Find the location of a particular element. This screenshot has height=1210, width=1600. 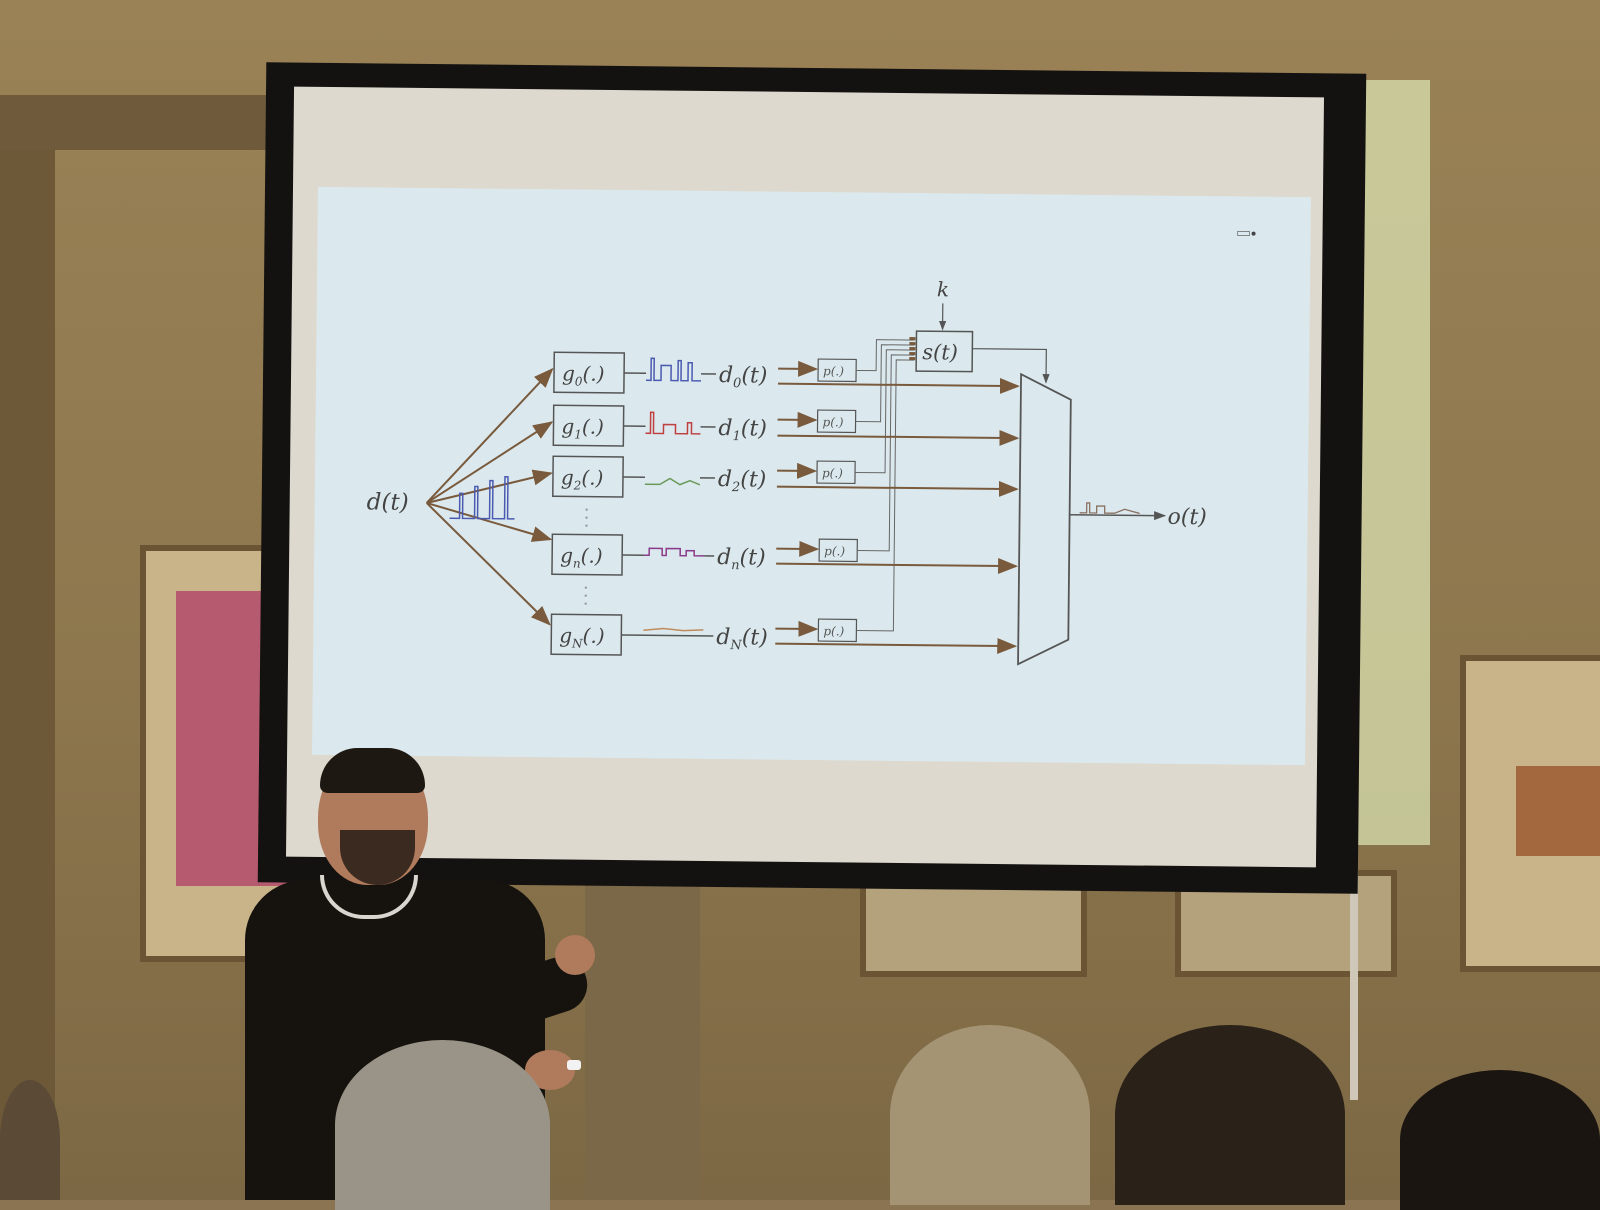

svg-text: gn(.) is located at coordinates (581, 556).